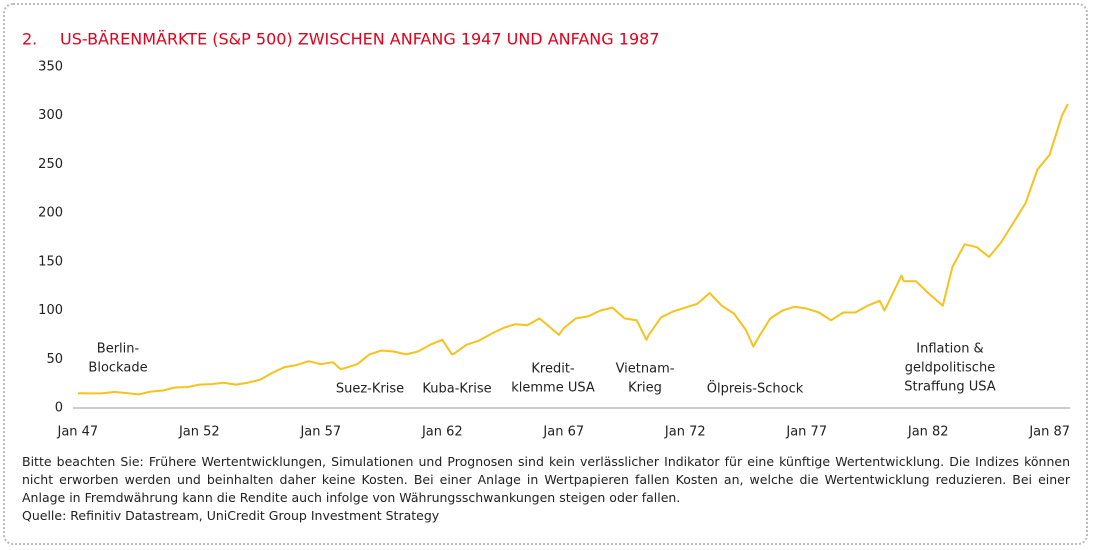 The image size is (1093, 550). I want to click on annotation: Kredit-, so click(553, 369).